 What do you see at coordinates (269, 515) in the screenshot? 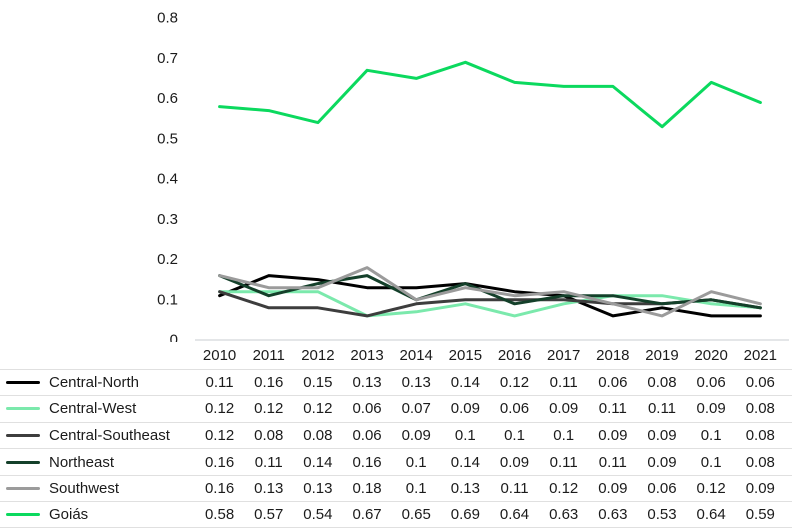
I see `value-cell: 0.57` at bounding box center [269, 515].